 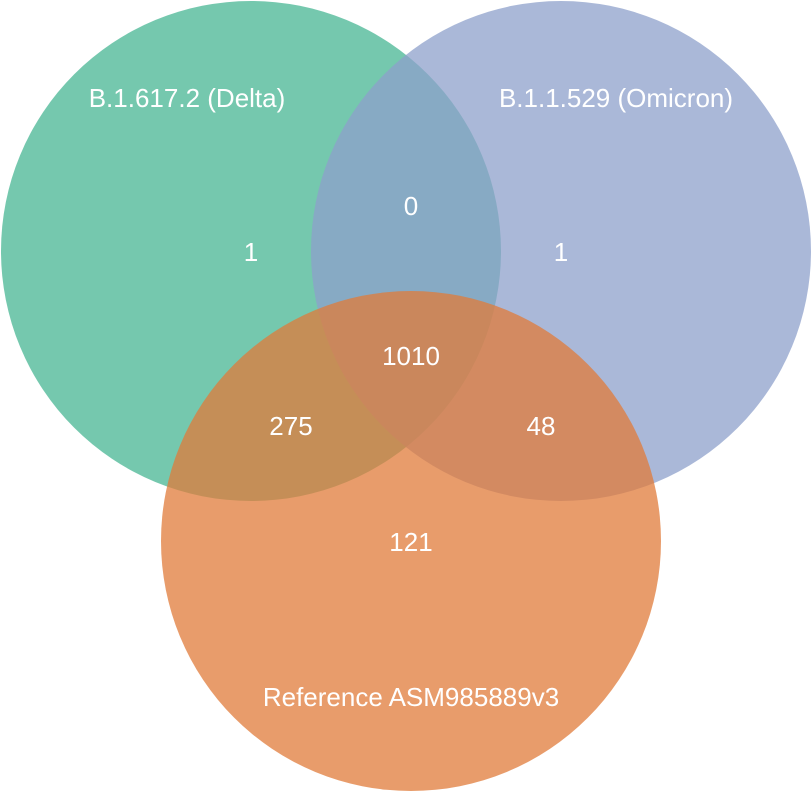 I want to click on count-delta-reference: 275, so click(x=290, y=426).